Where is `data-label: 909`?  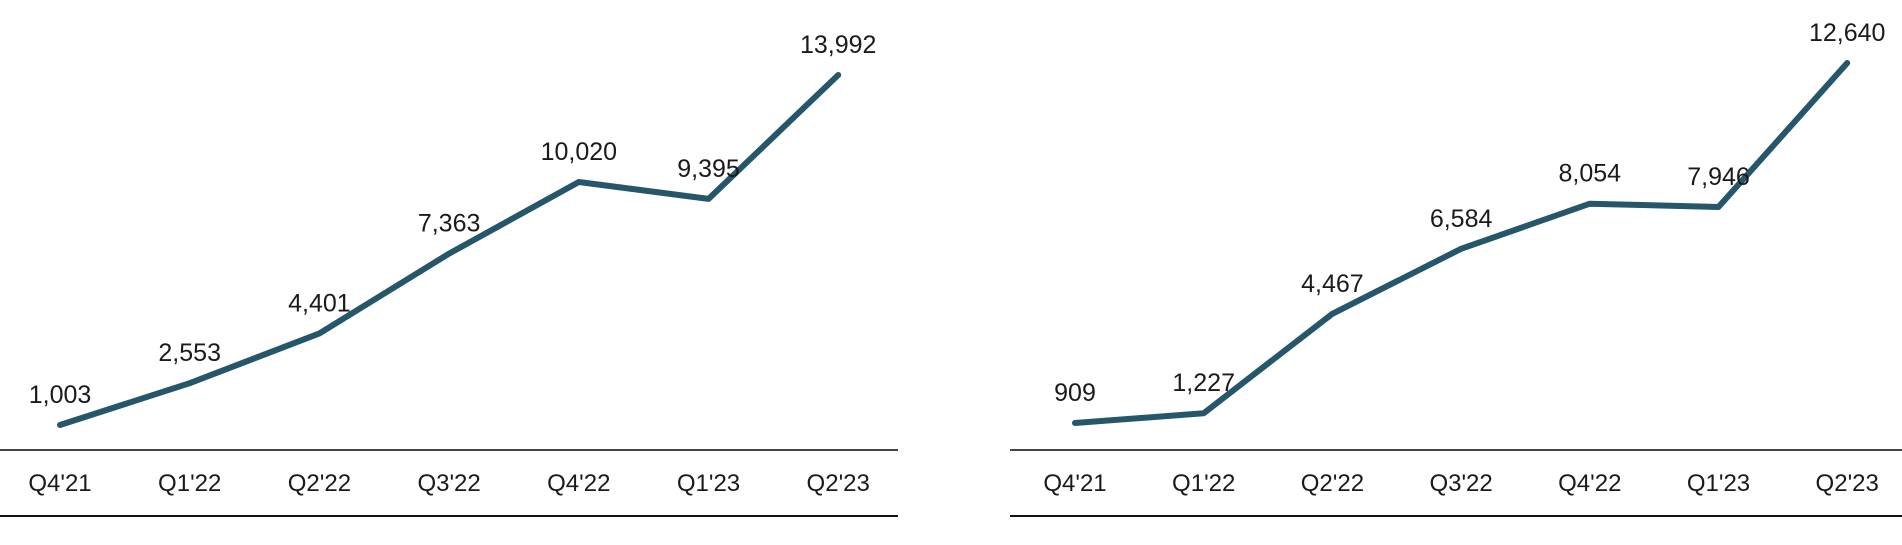
data-label: 909 is located at coordinates (1075, 393).